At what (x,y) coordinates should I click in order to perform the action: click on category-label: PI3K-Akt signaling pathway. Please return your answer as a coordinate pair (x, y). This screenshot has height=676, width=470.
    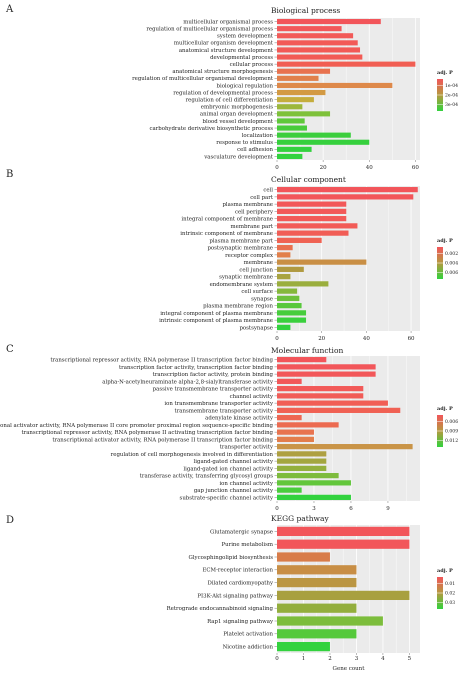
    Looking at the image, I should click on (235, 596).